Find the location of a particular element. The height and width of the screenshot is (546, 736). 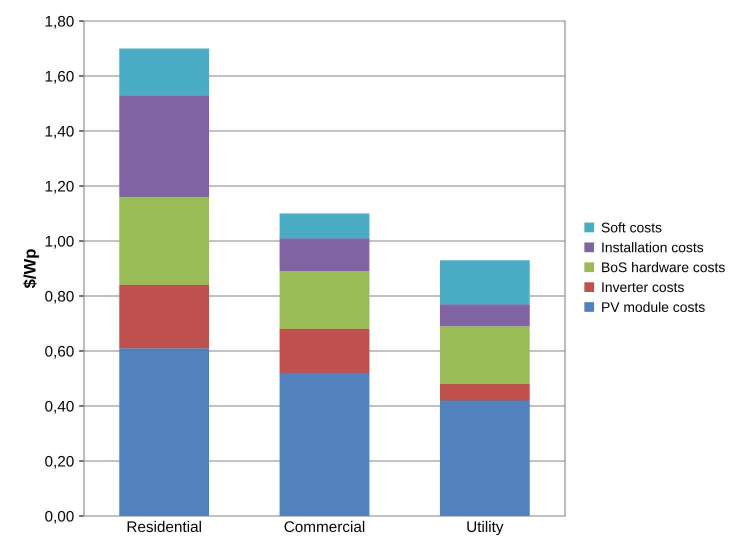

y-tick-label: 1,80 is located at coordinates (60, 22).